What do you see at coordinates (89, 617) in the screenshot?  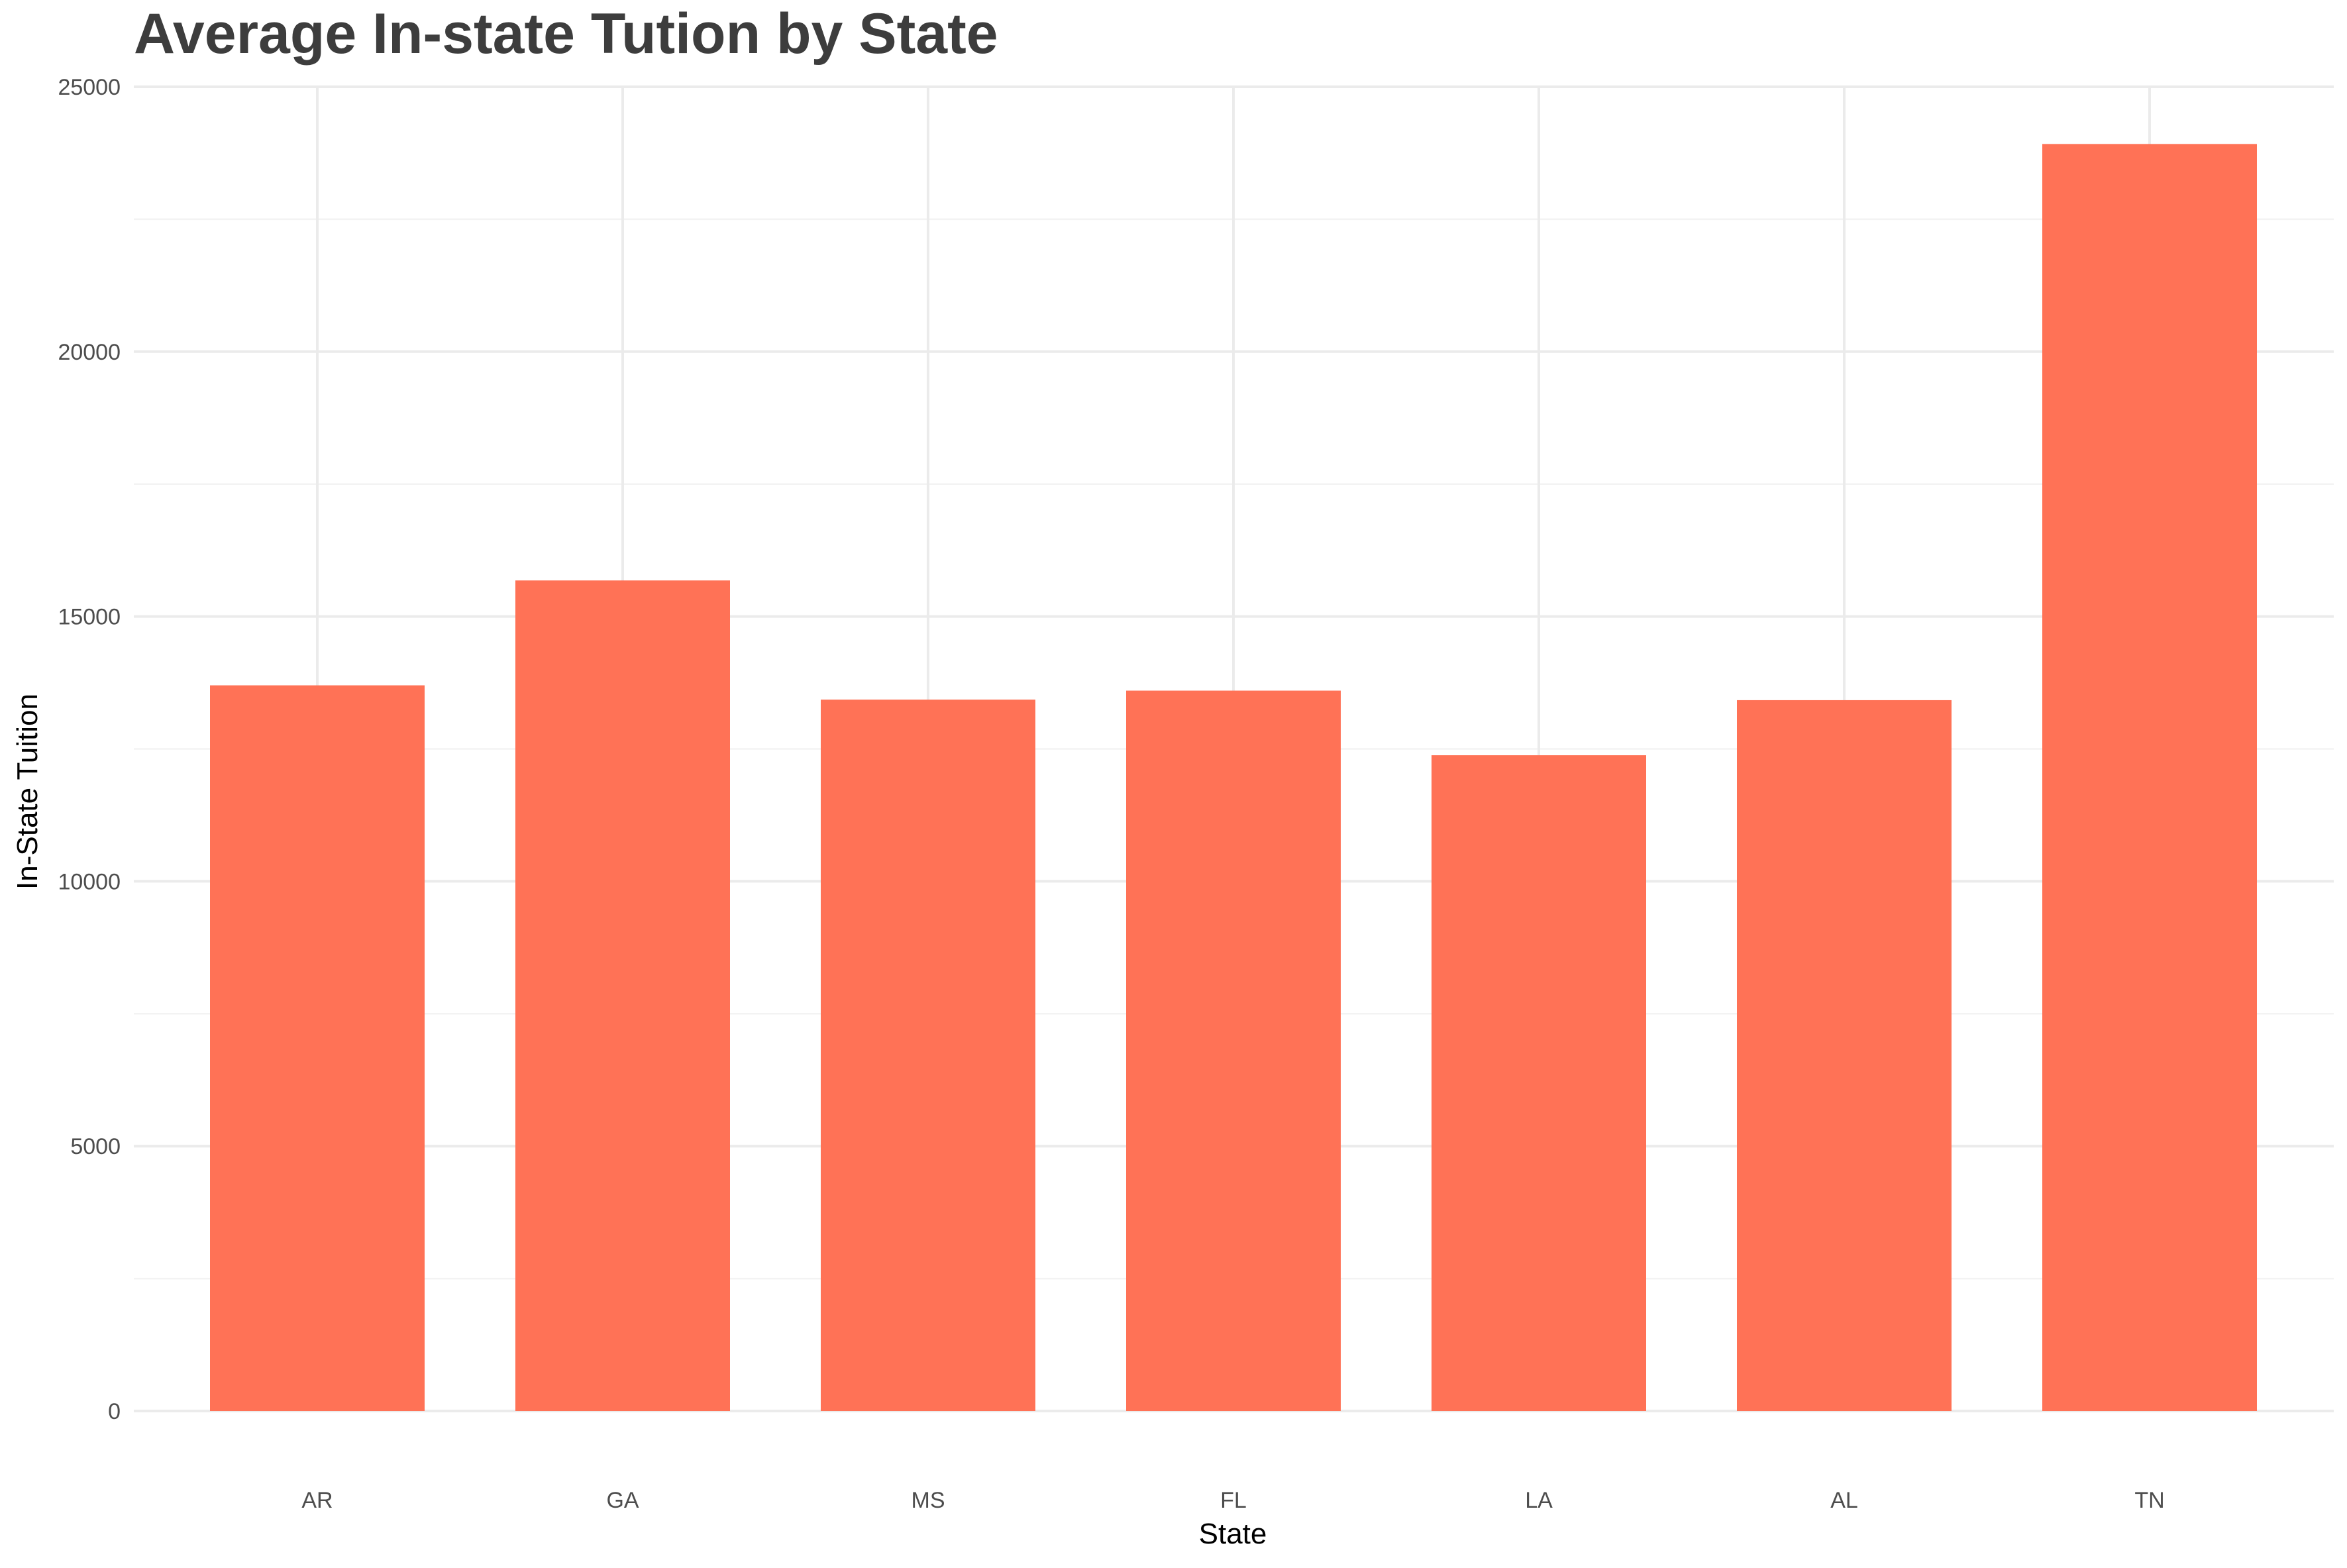 I see `y-tick-label: 15000` at bounding box center [89, 617].